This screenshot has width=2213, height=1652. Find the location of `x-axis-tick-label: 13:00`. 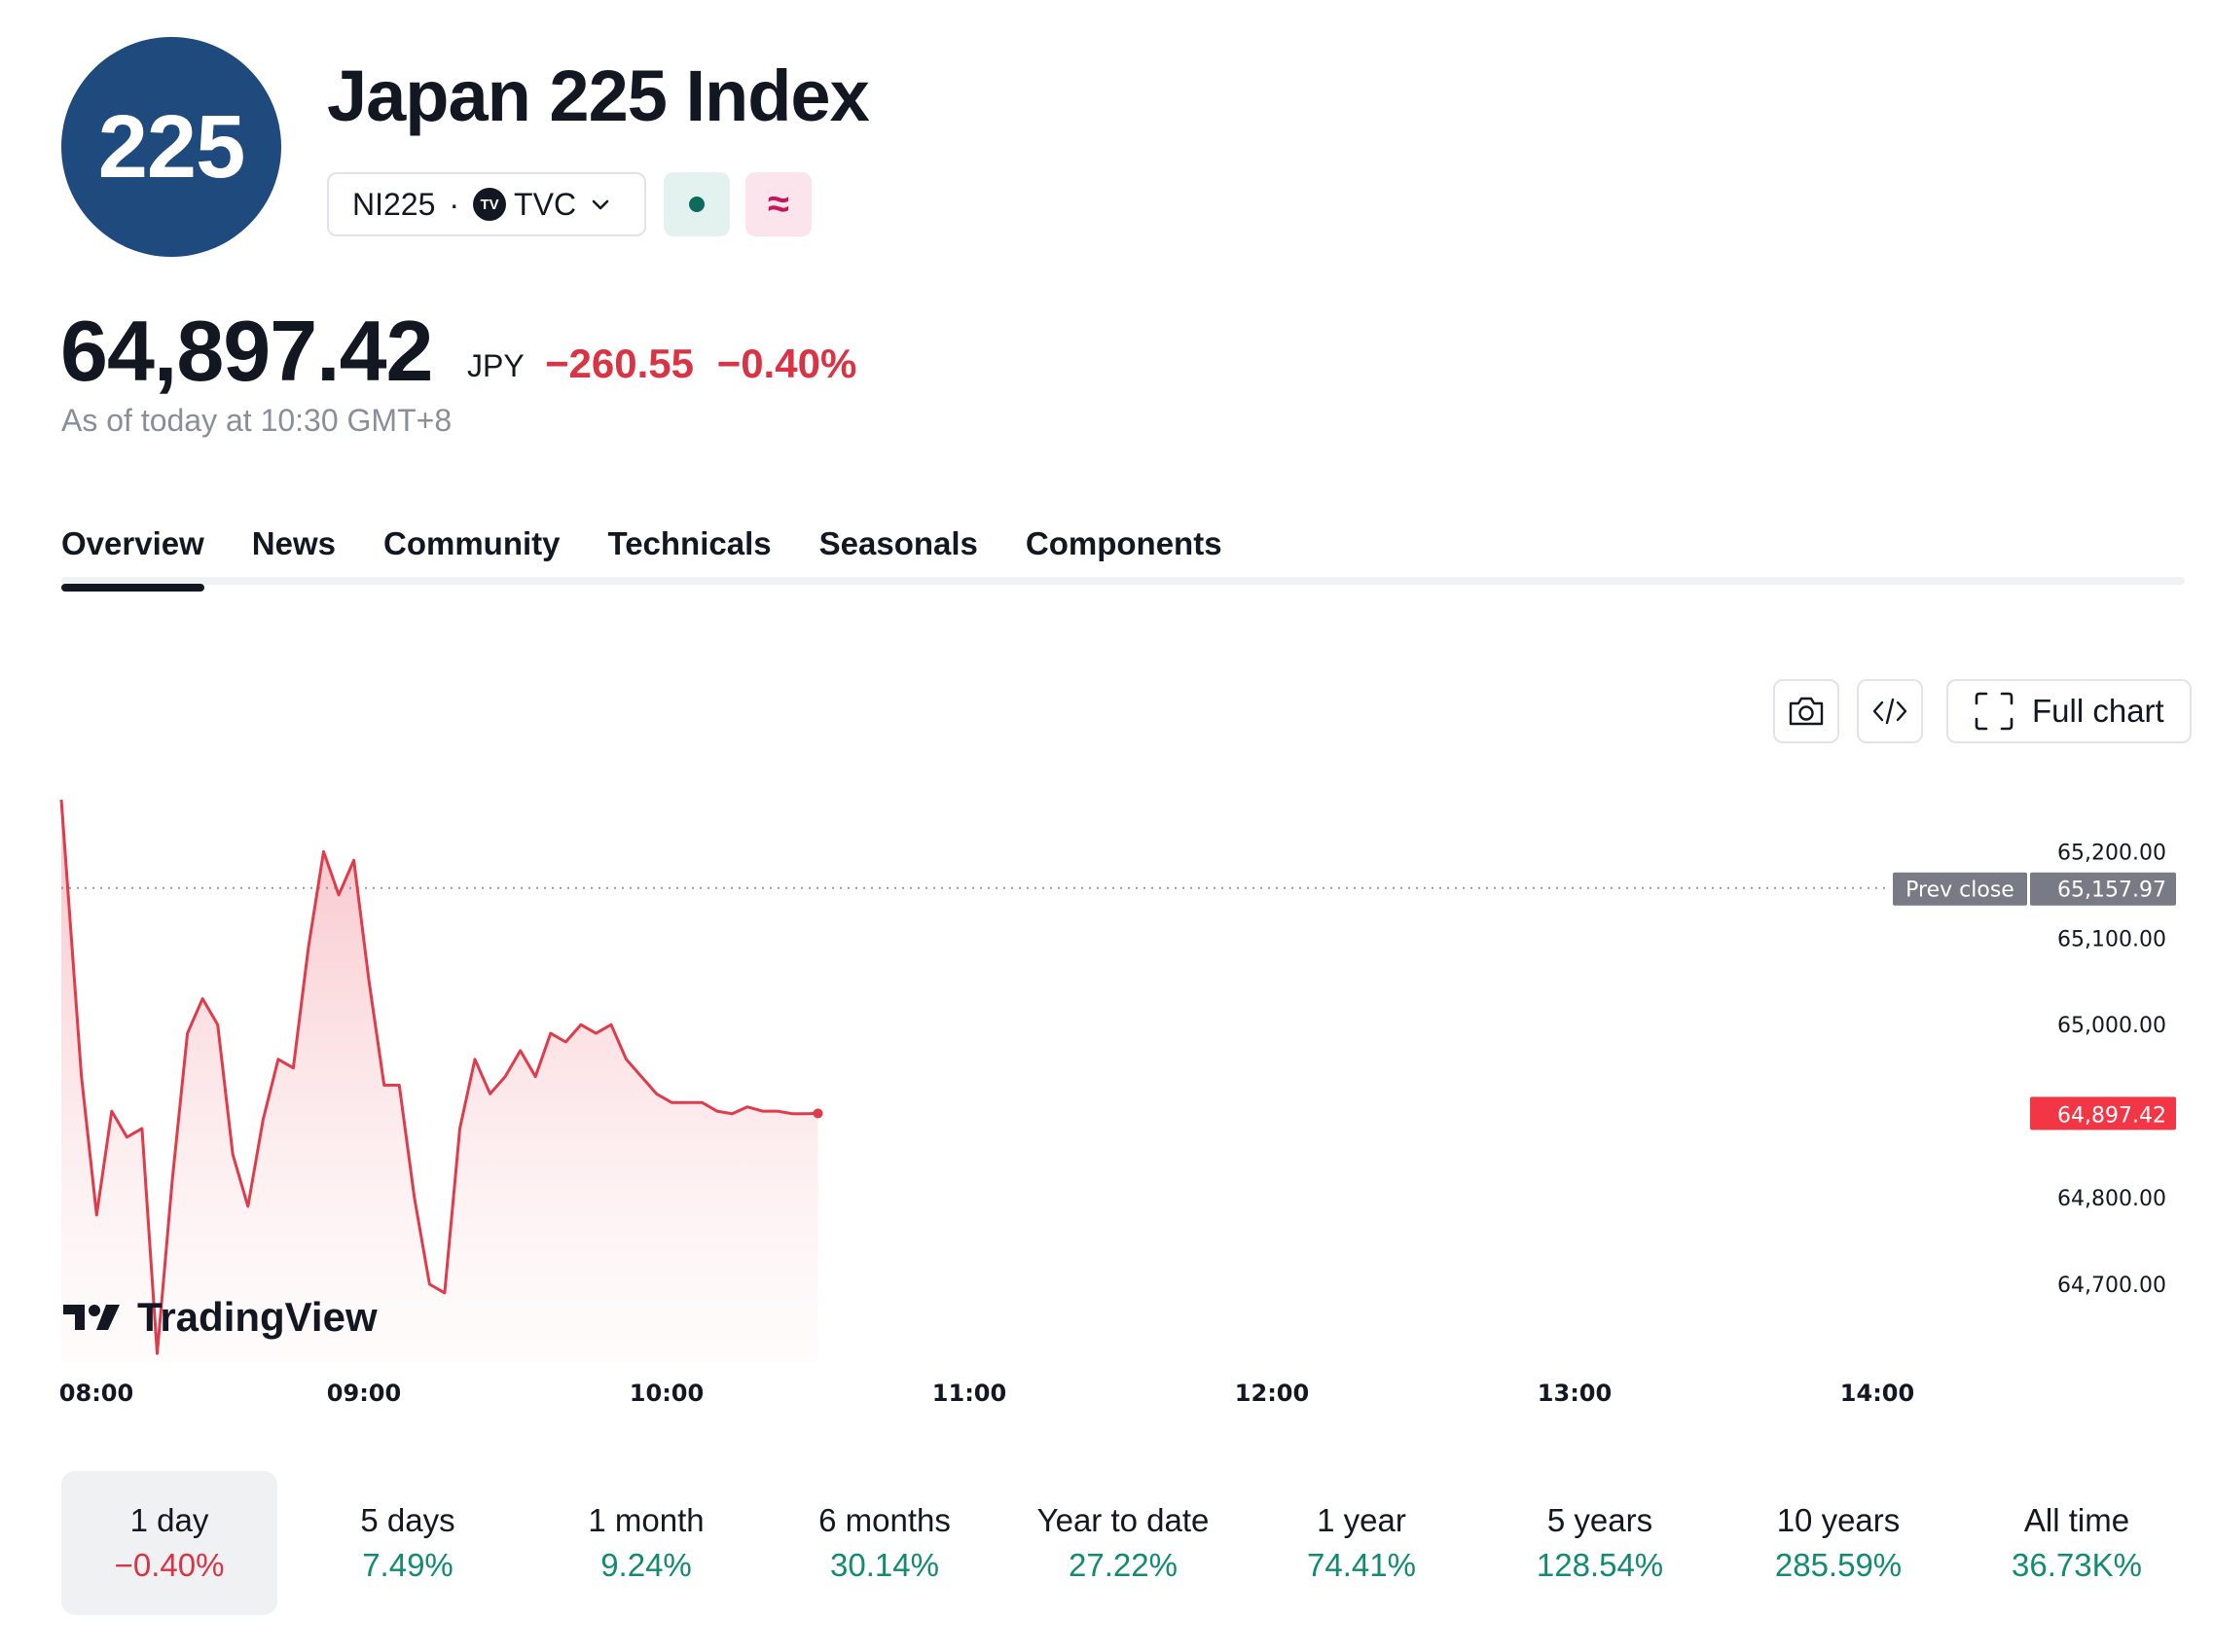

x-axis-tick-label: 13:00 is located at coordinates (1575, 1393).